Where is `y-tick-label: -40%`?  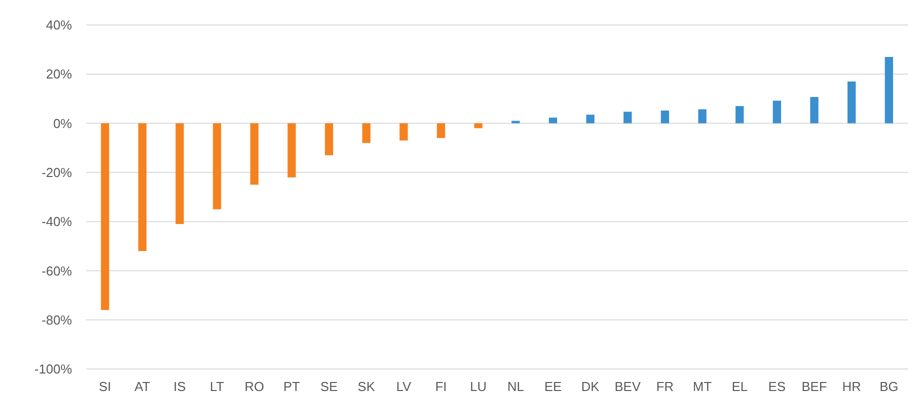
y-tick-label: -40% is located at coordinates (57, 222).